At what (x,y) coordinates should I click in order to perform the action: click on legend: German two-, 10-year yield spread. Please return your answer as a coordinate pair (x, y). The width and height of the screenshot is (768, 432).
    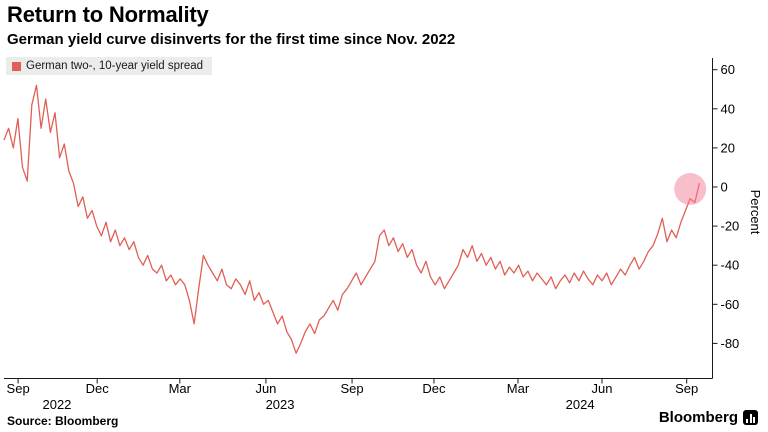
    Looking at the image, I should click on (109, 66).